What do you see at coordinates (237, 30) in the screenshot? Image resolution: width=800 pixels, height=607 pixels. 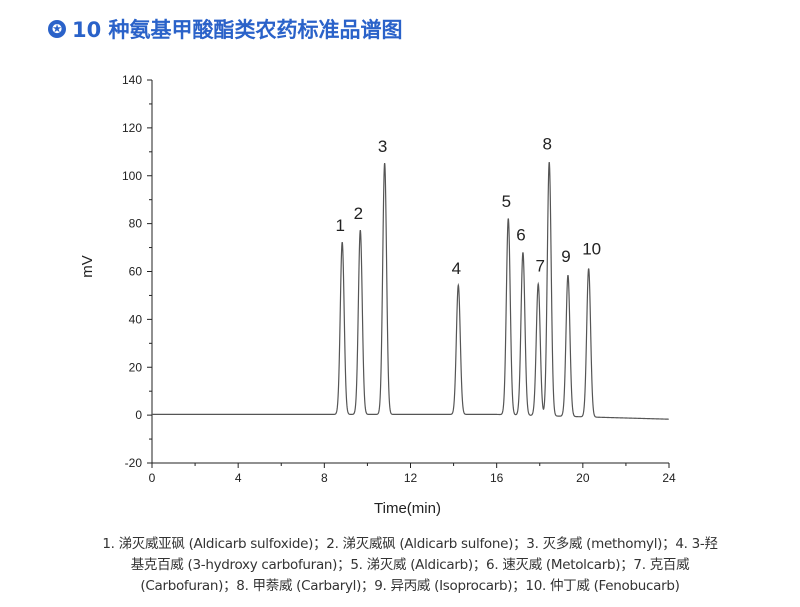 I see `title-text: 10 种氨基甲酸酯类农药标准品谱图` at bounding box center [237, 30].